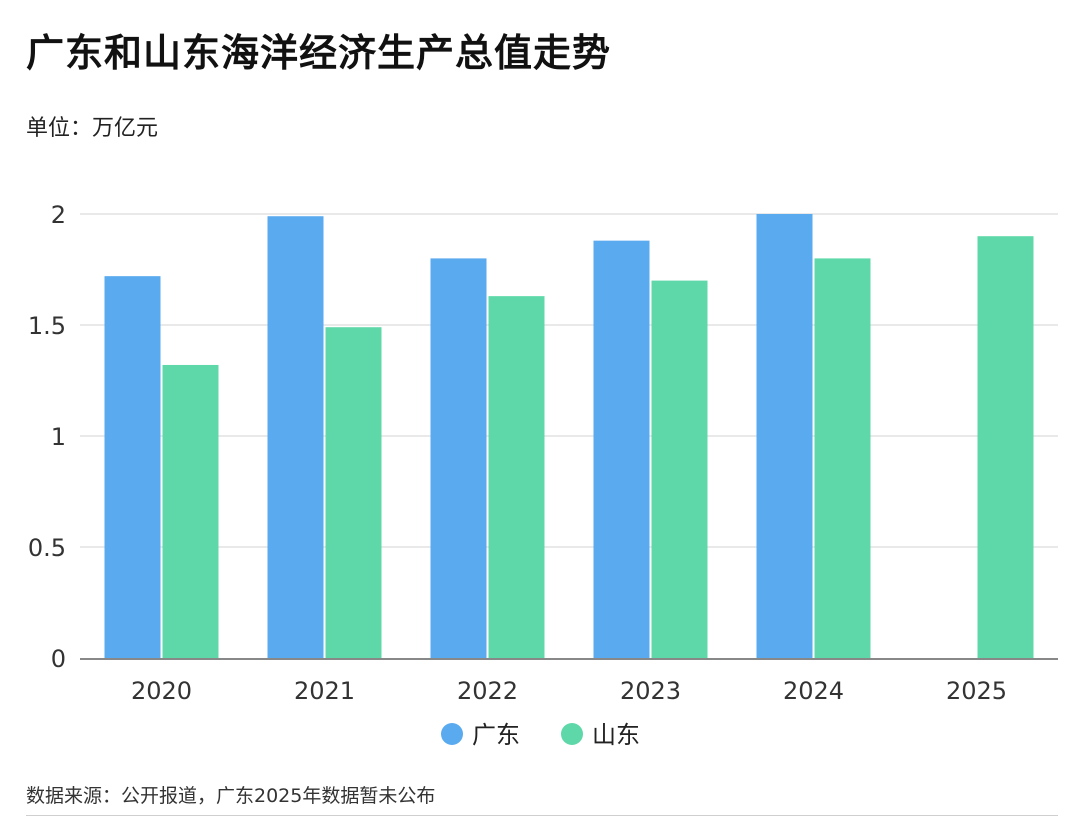 This screenshot has height=823, width=1080. I want to click on x-tick-label: 2022, so click(487, 691).